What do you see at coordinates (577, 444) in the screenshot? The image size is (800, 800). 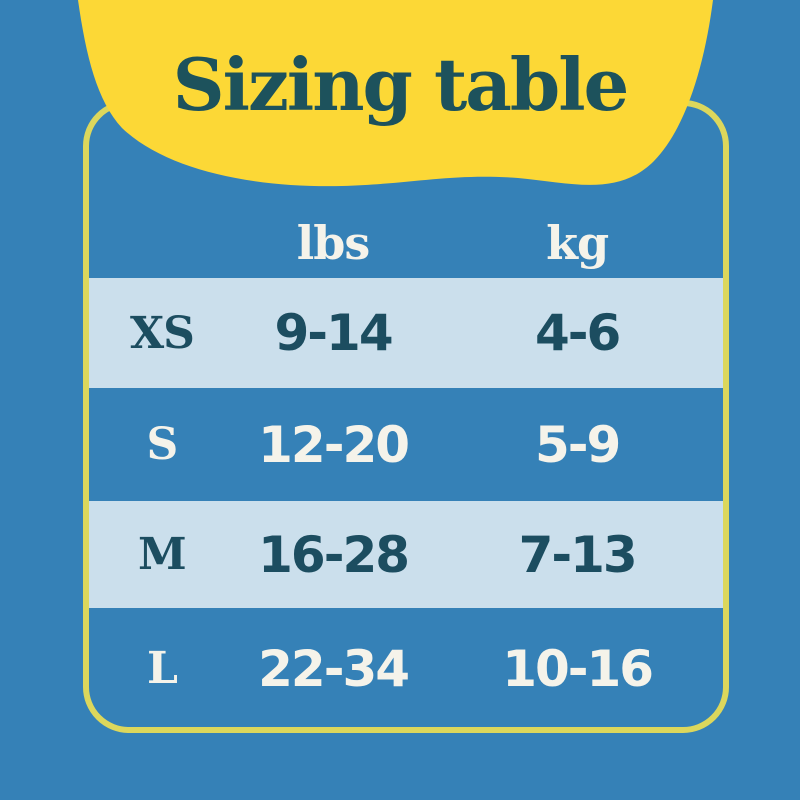 I see `kg-value: 5-9` at bounding box center [577, 444].